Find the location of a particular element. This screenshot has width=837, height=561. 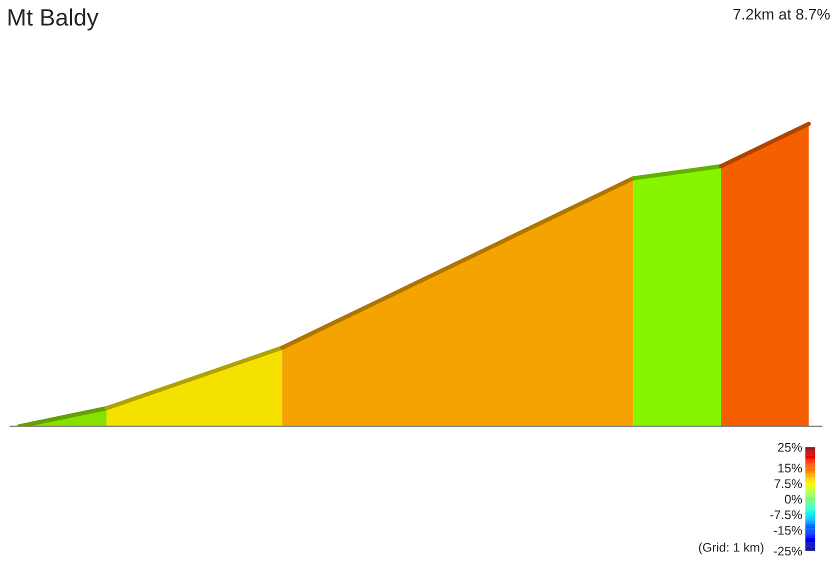

color-bar-label: 0% is located at coordinates (793, 499).